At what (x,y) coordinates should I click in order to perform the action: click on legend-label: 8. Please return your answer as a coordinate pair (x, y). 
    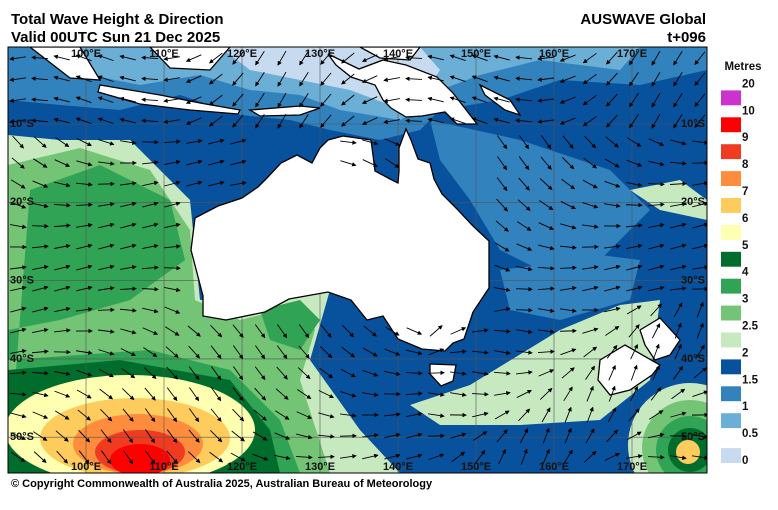
    Looking at the image, I should click on (745, 165).